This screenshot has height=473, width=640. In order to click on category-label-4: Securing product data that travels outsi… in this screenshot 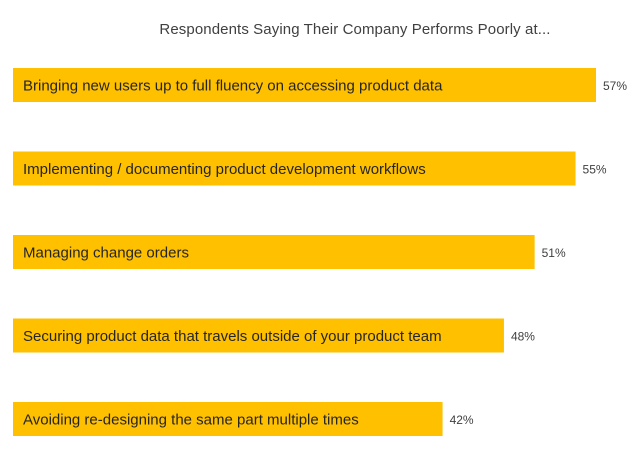, I will do `click(232, 336)`.